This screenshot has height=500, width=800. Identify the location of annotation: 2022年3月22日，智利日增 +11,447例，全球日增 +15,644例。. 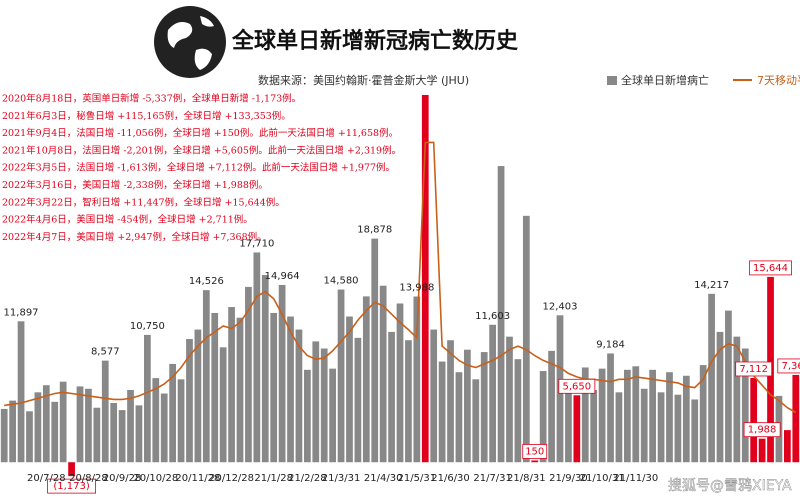
(143, 202).